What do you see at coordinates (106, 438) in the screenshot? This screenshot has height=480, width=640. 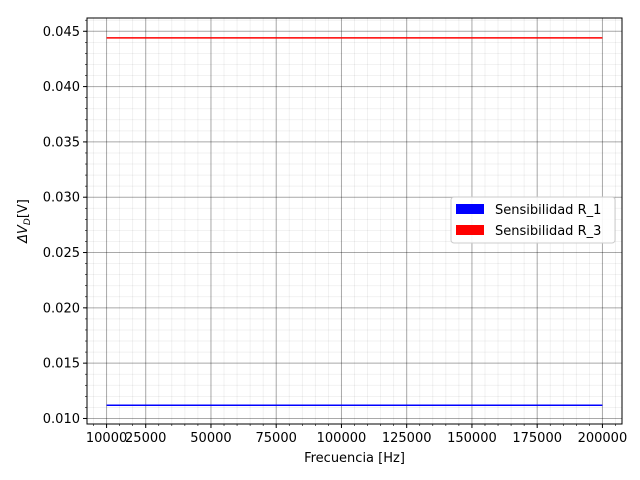 I see `x-tick-label: 10000` at bounding box center [106, 438].